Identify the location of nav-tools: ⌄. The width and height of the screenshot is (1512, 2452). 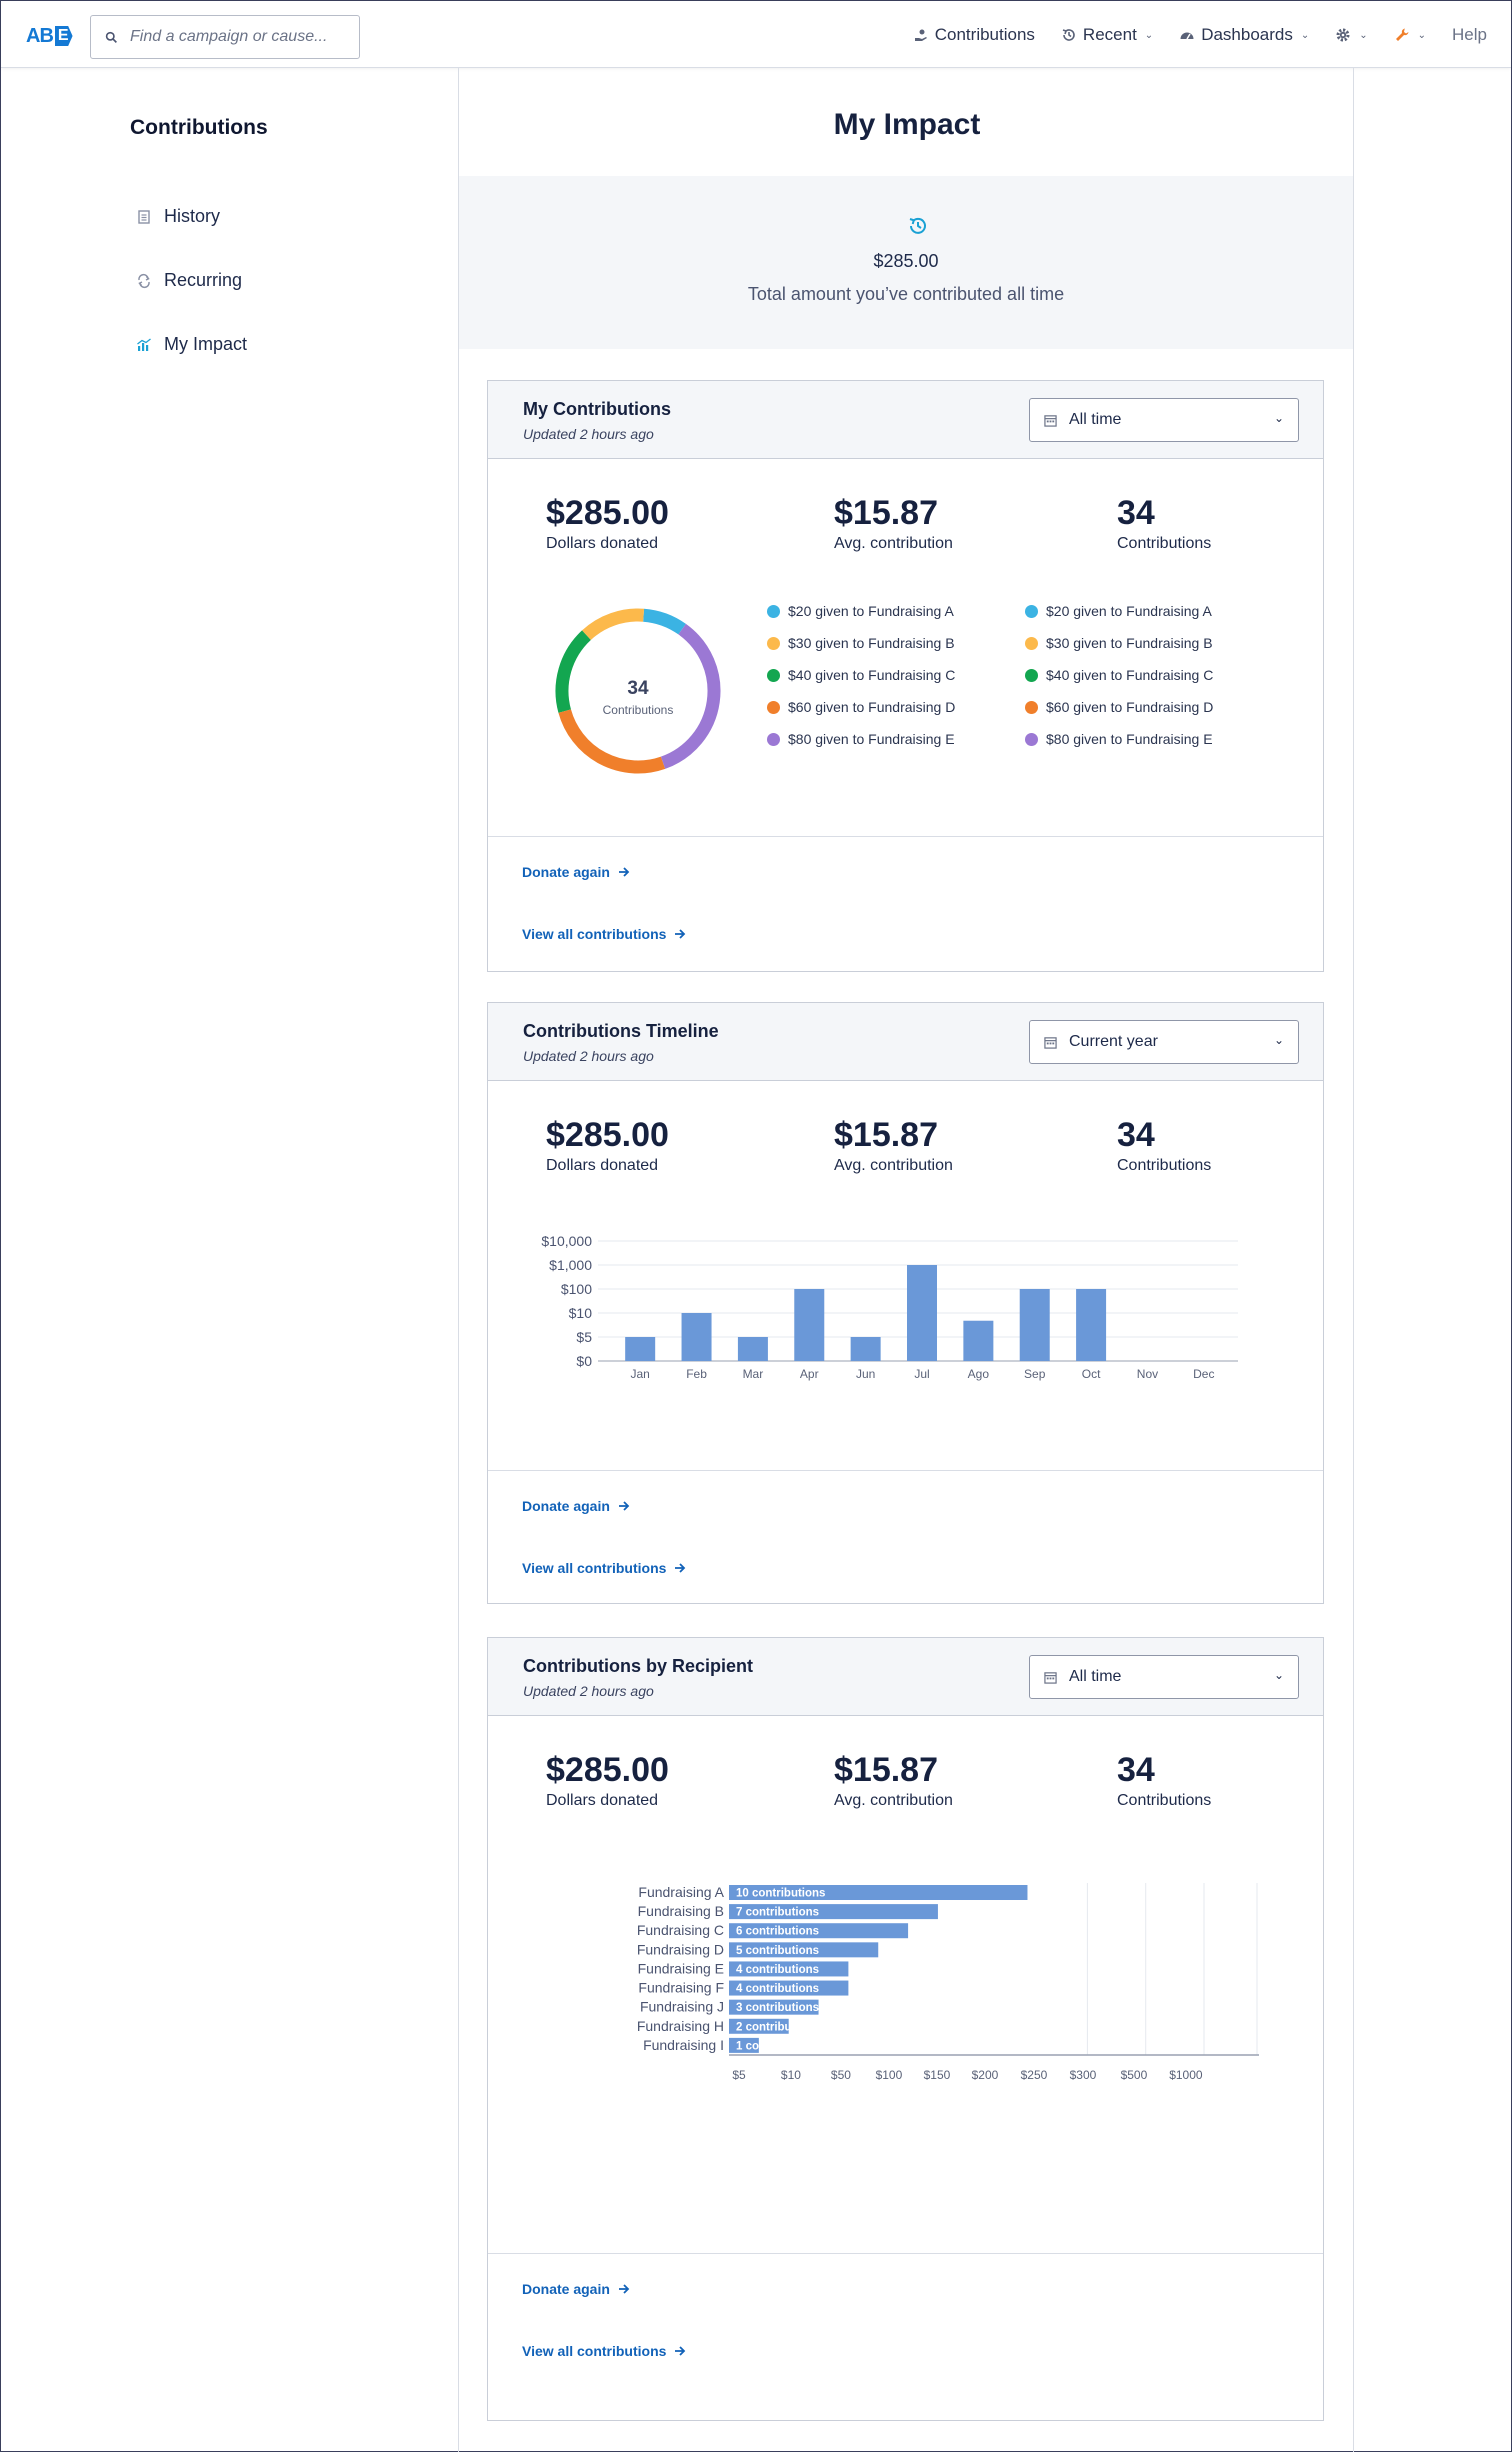
(1410, 35).